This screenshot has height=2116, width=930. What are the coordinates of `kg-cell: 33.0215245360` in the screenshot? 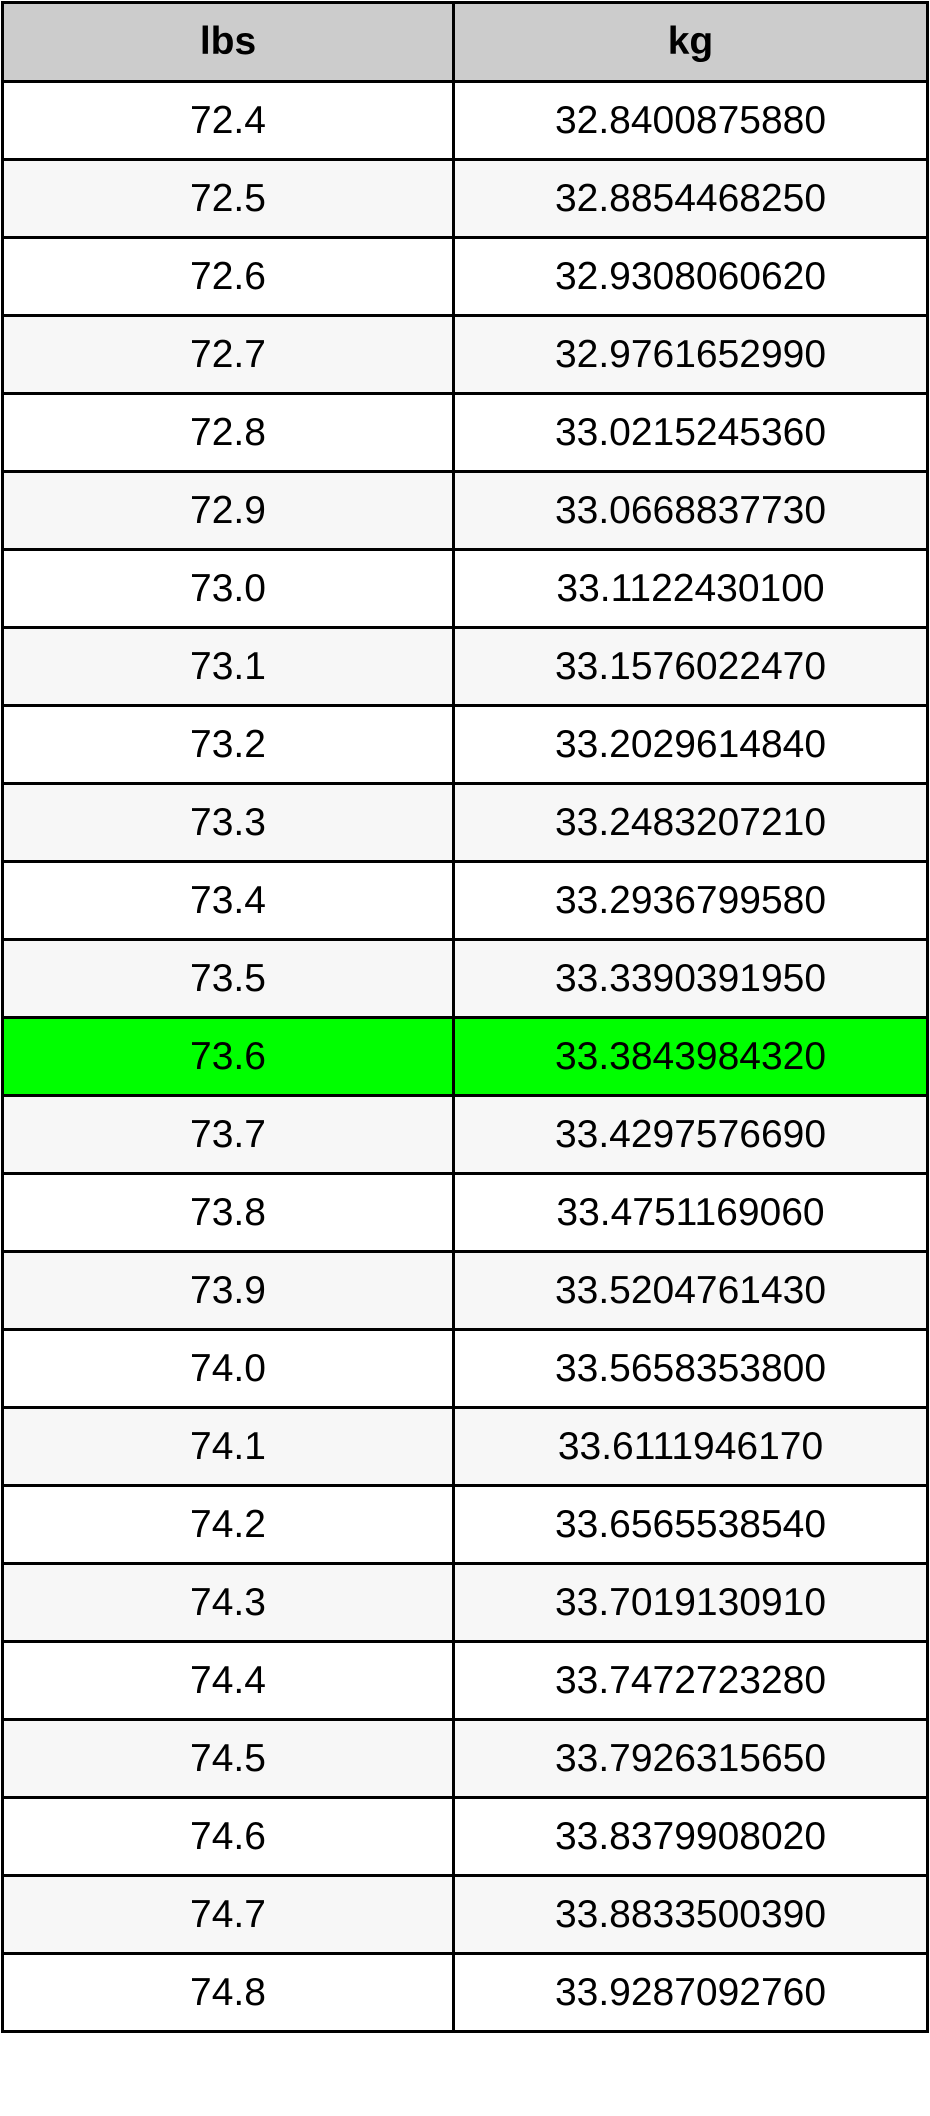 It's located at (690, 432).